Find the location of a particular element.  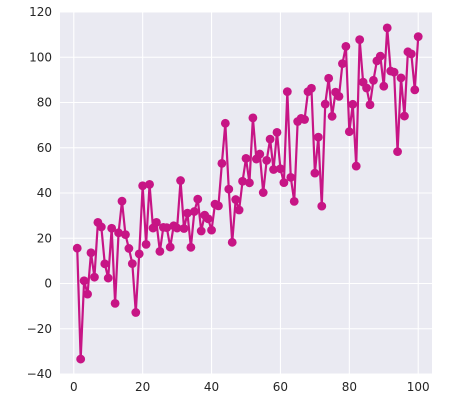

y-tick-label: −20 is located at coordinates (39, 329).